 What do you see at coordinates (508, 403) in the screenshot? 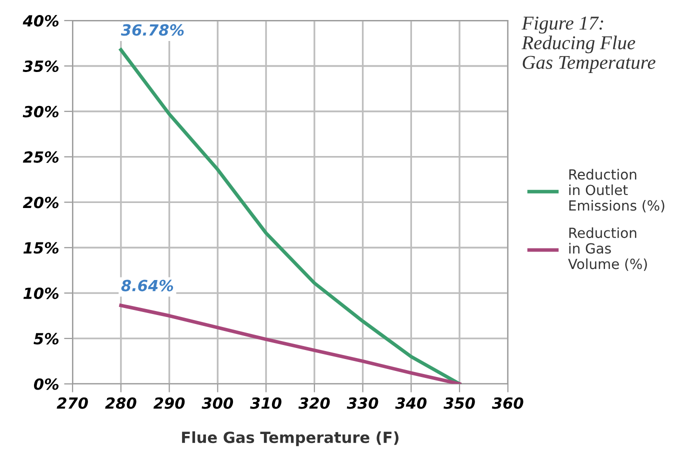
I see `x-tick-label: 360` at bounding box center [508, 403].